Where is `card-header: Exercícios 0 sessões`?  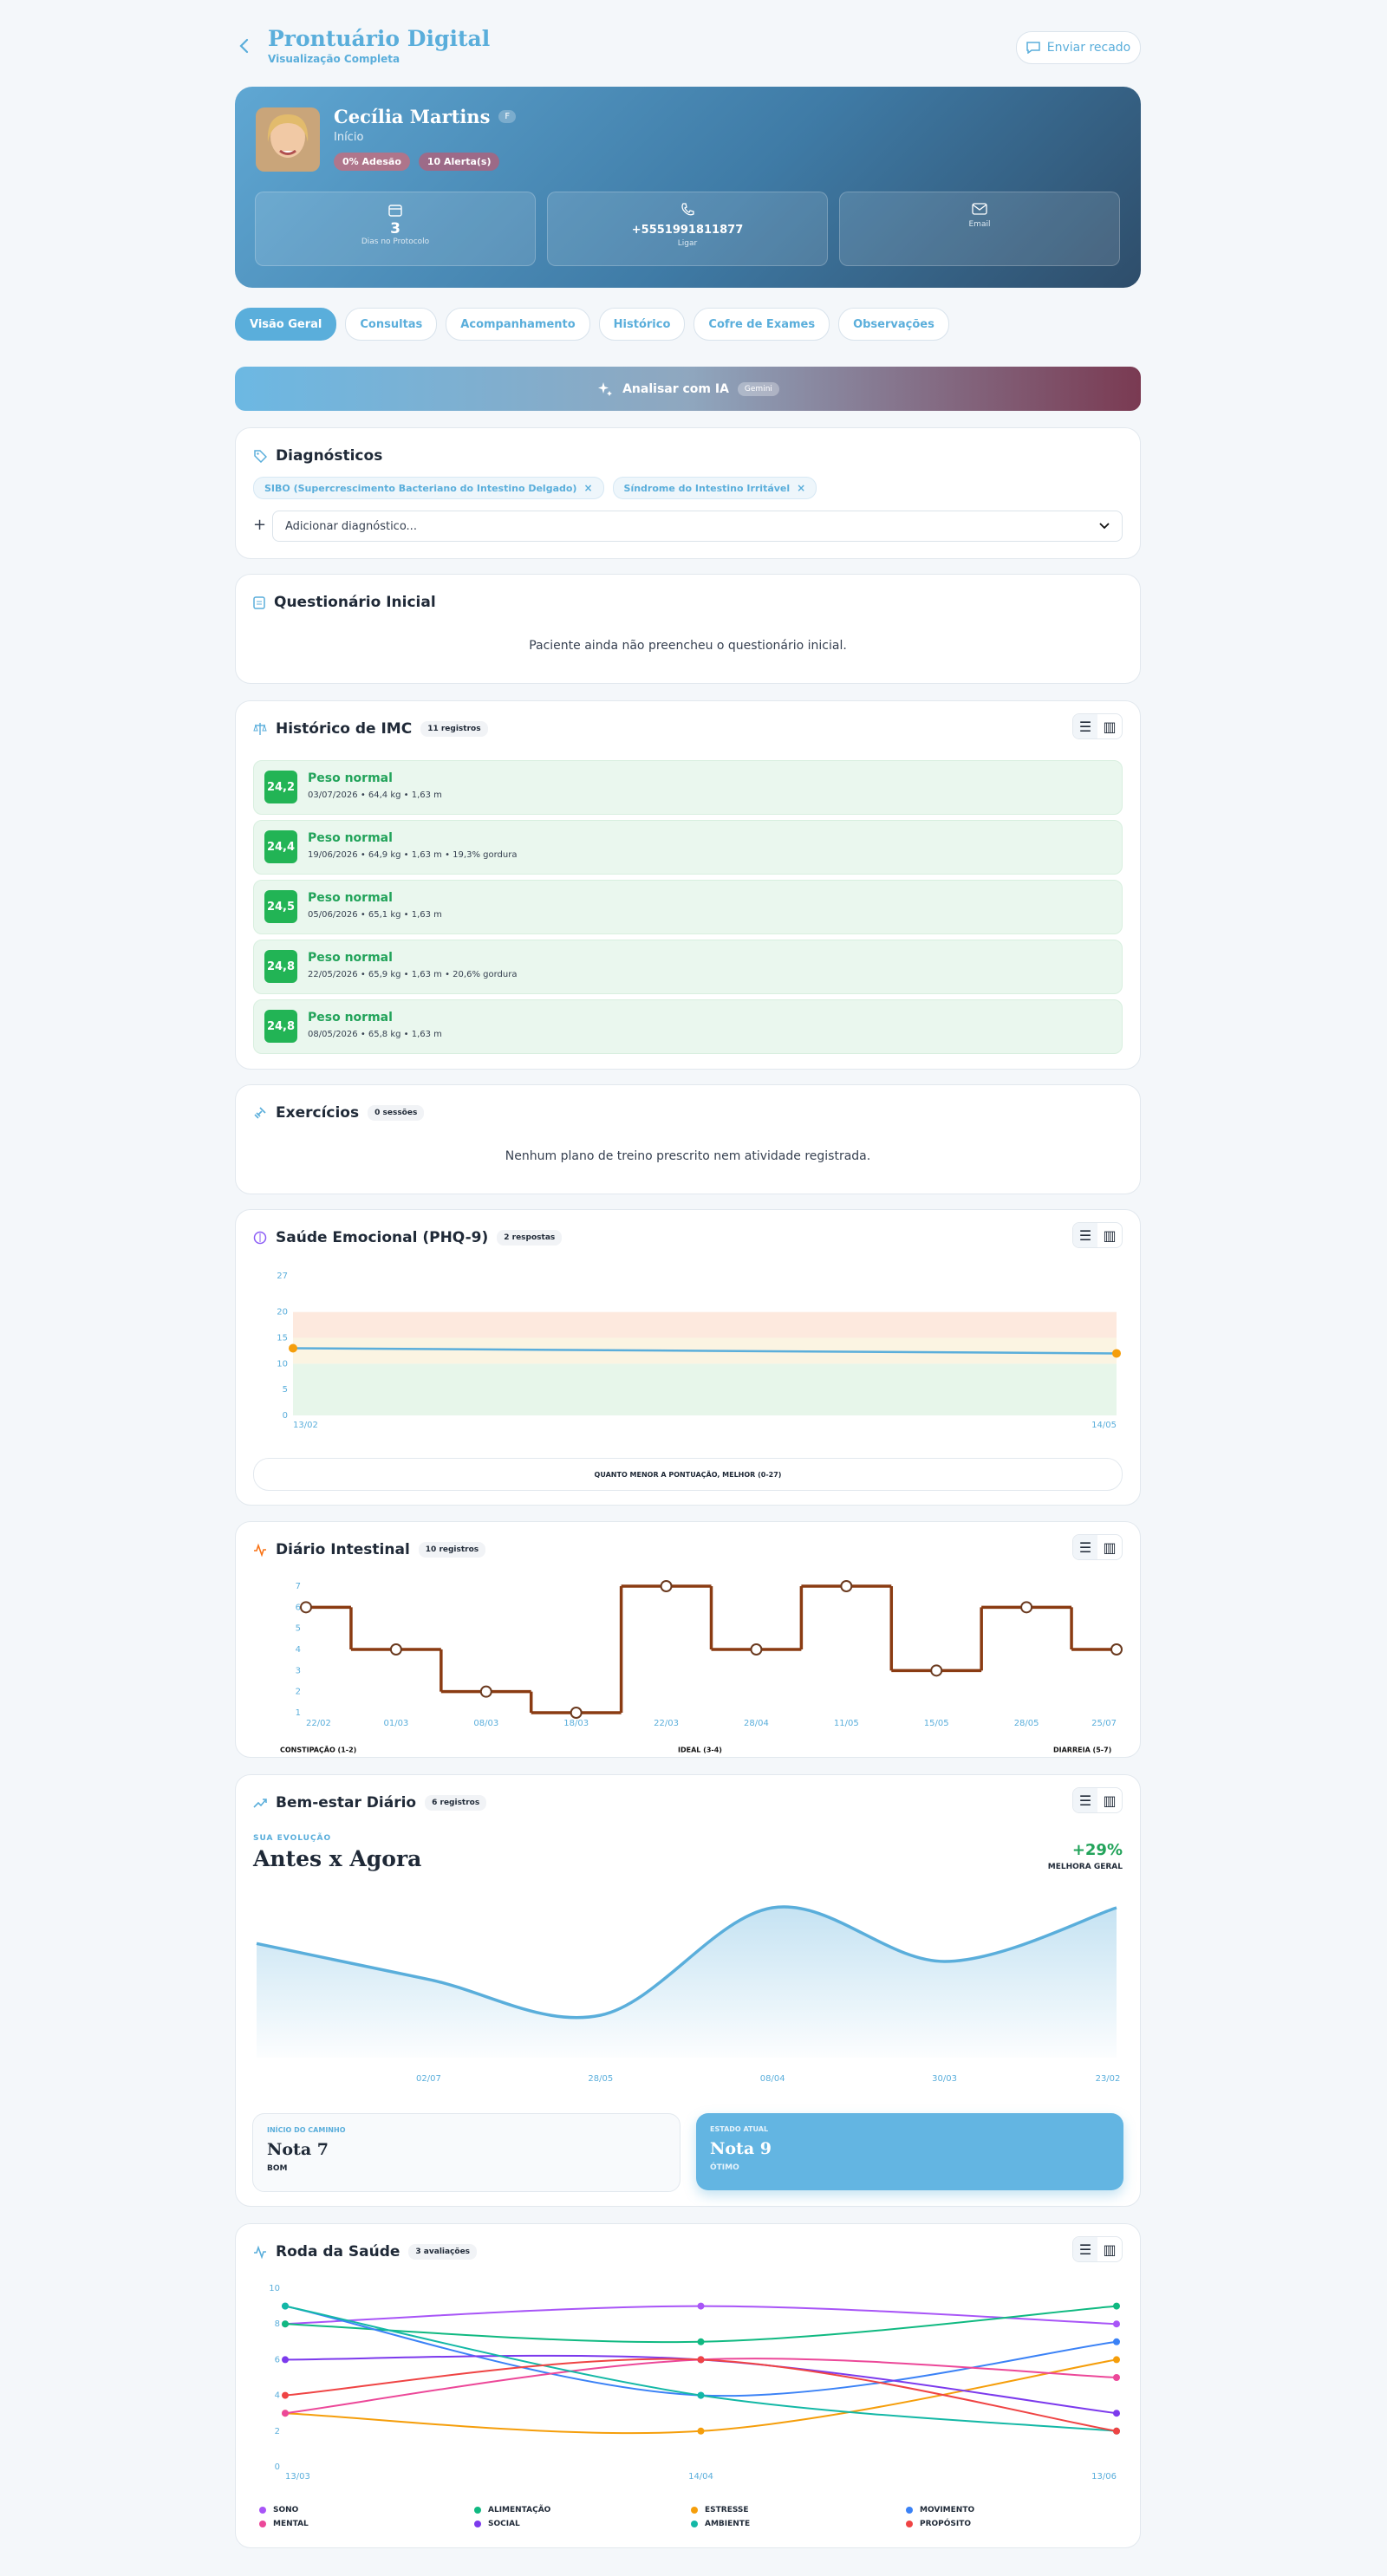 card-header: Exercícios 0 sessões is located at coordinates (339, 1113).